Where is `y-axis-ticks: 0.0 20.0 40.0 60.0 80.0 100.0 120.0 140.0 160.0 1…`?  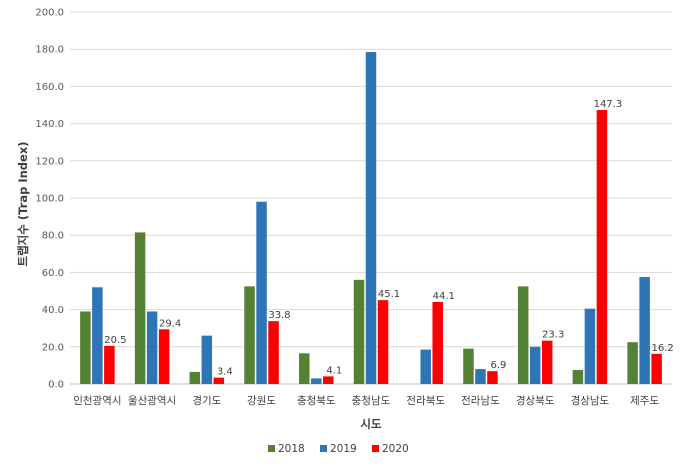
y-axis-ticks: 0.0 20.0 40.0 60.0 80.0 100.0 120.0 140.0 160.0 1… is located at coordinates (49, 199).